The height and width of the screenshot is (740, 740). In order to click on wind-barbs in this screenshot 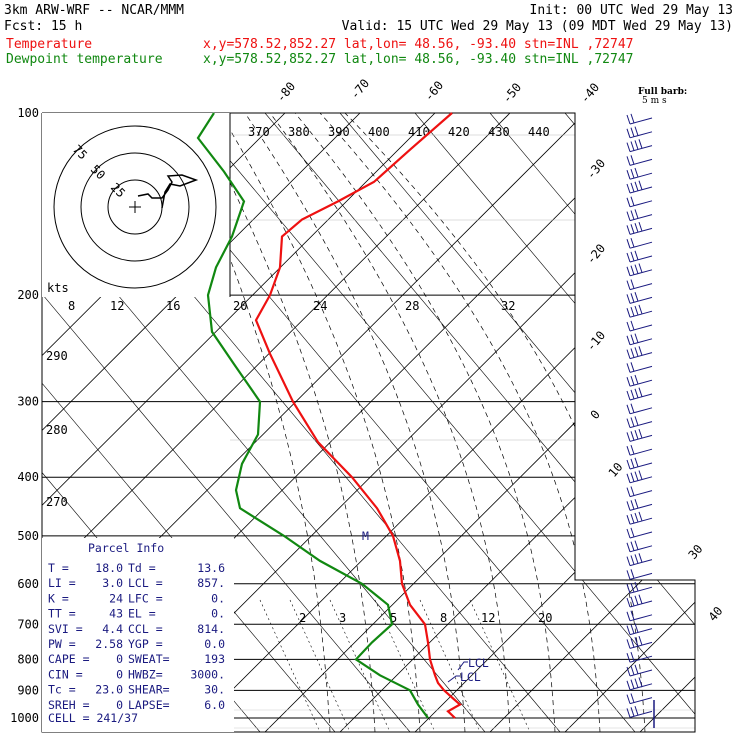, I will do `click(640, 420)`.